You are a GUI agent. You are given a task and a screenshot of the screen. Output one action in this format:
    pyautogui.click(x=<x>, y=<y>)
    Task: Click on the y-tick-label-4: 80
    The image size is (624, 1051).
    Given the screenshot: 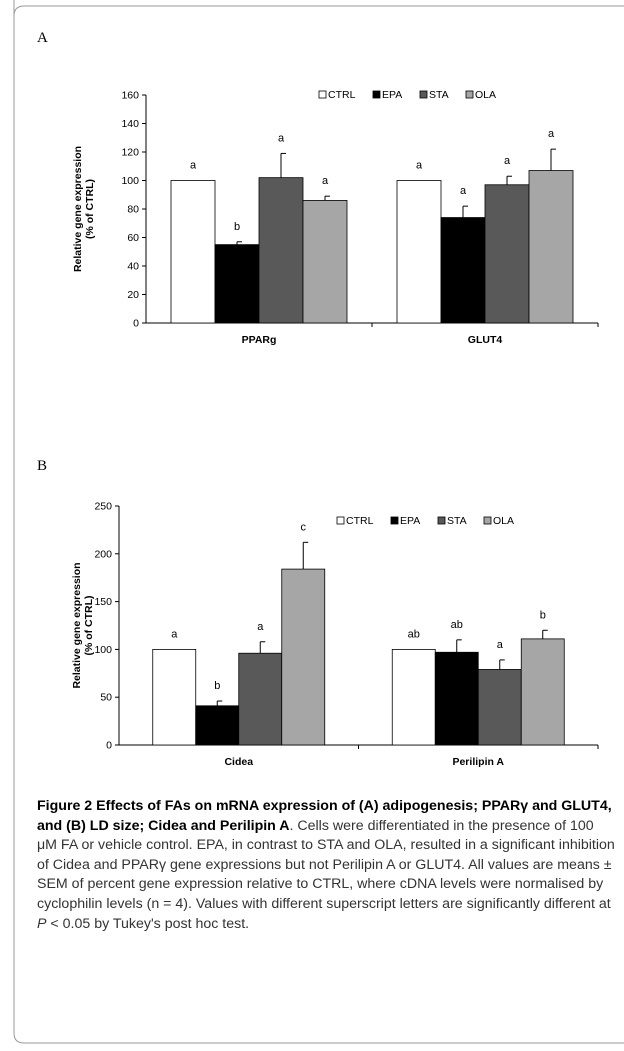 What is the action you would take?
    pyautogui.click(x=133, y=210)
    